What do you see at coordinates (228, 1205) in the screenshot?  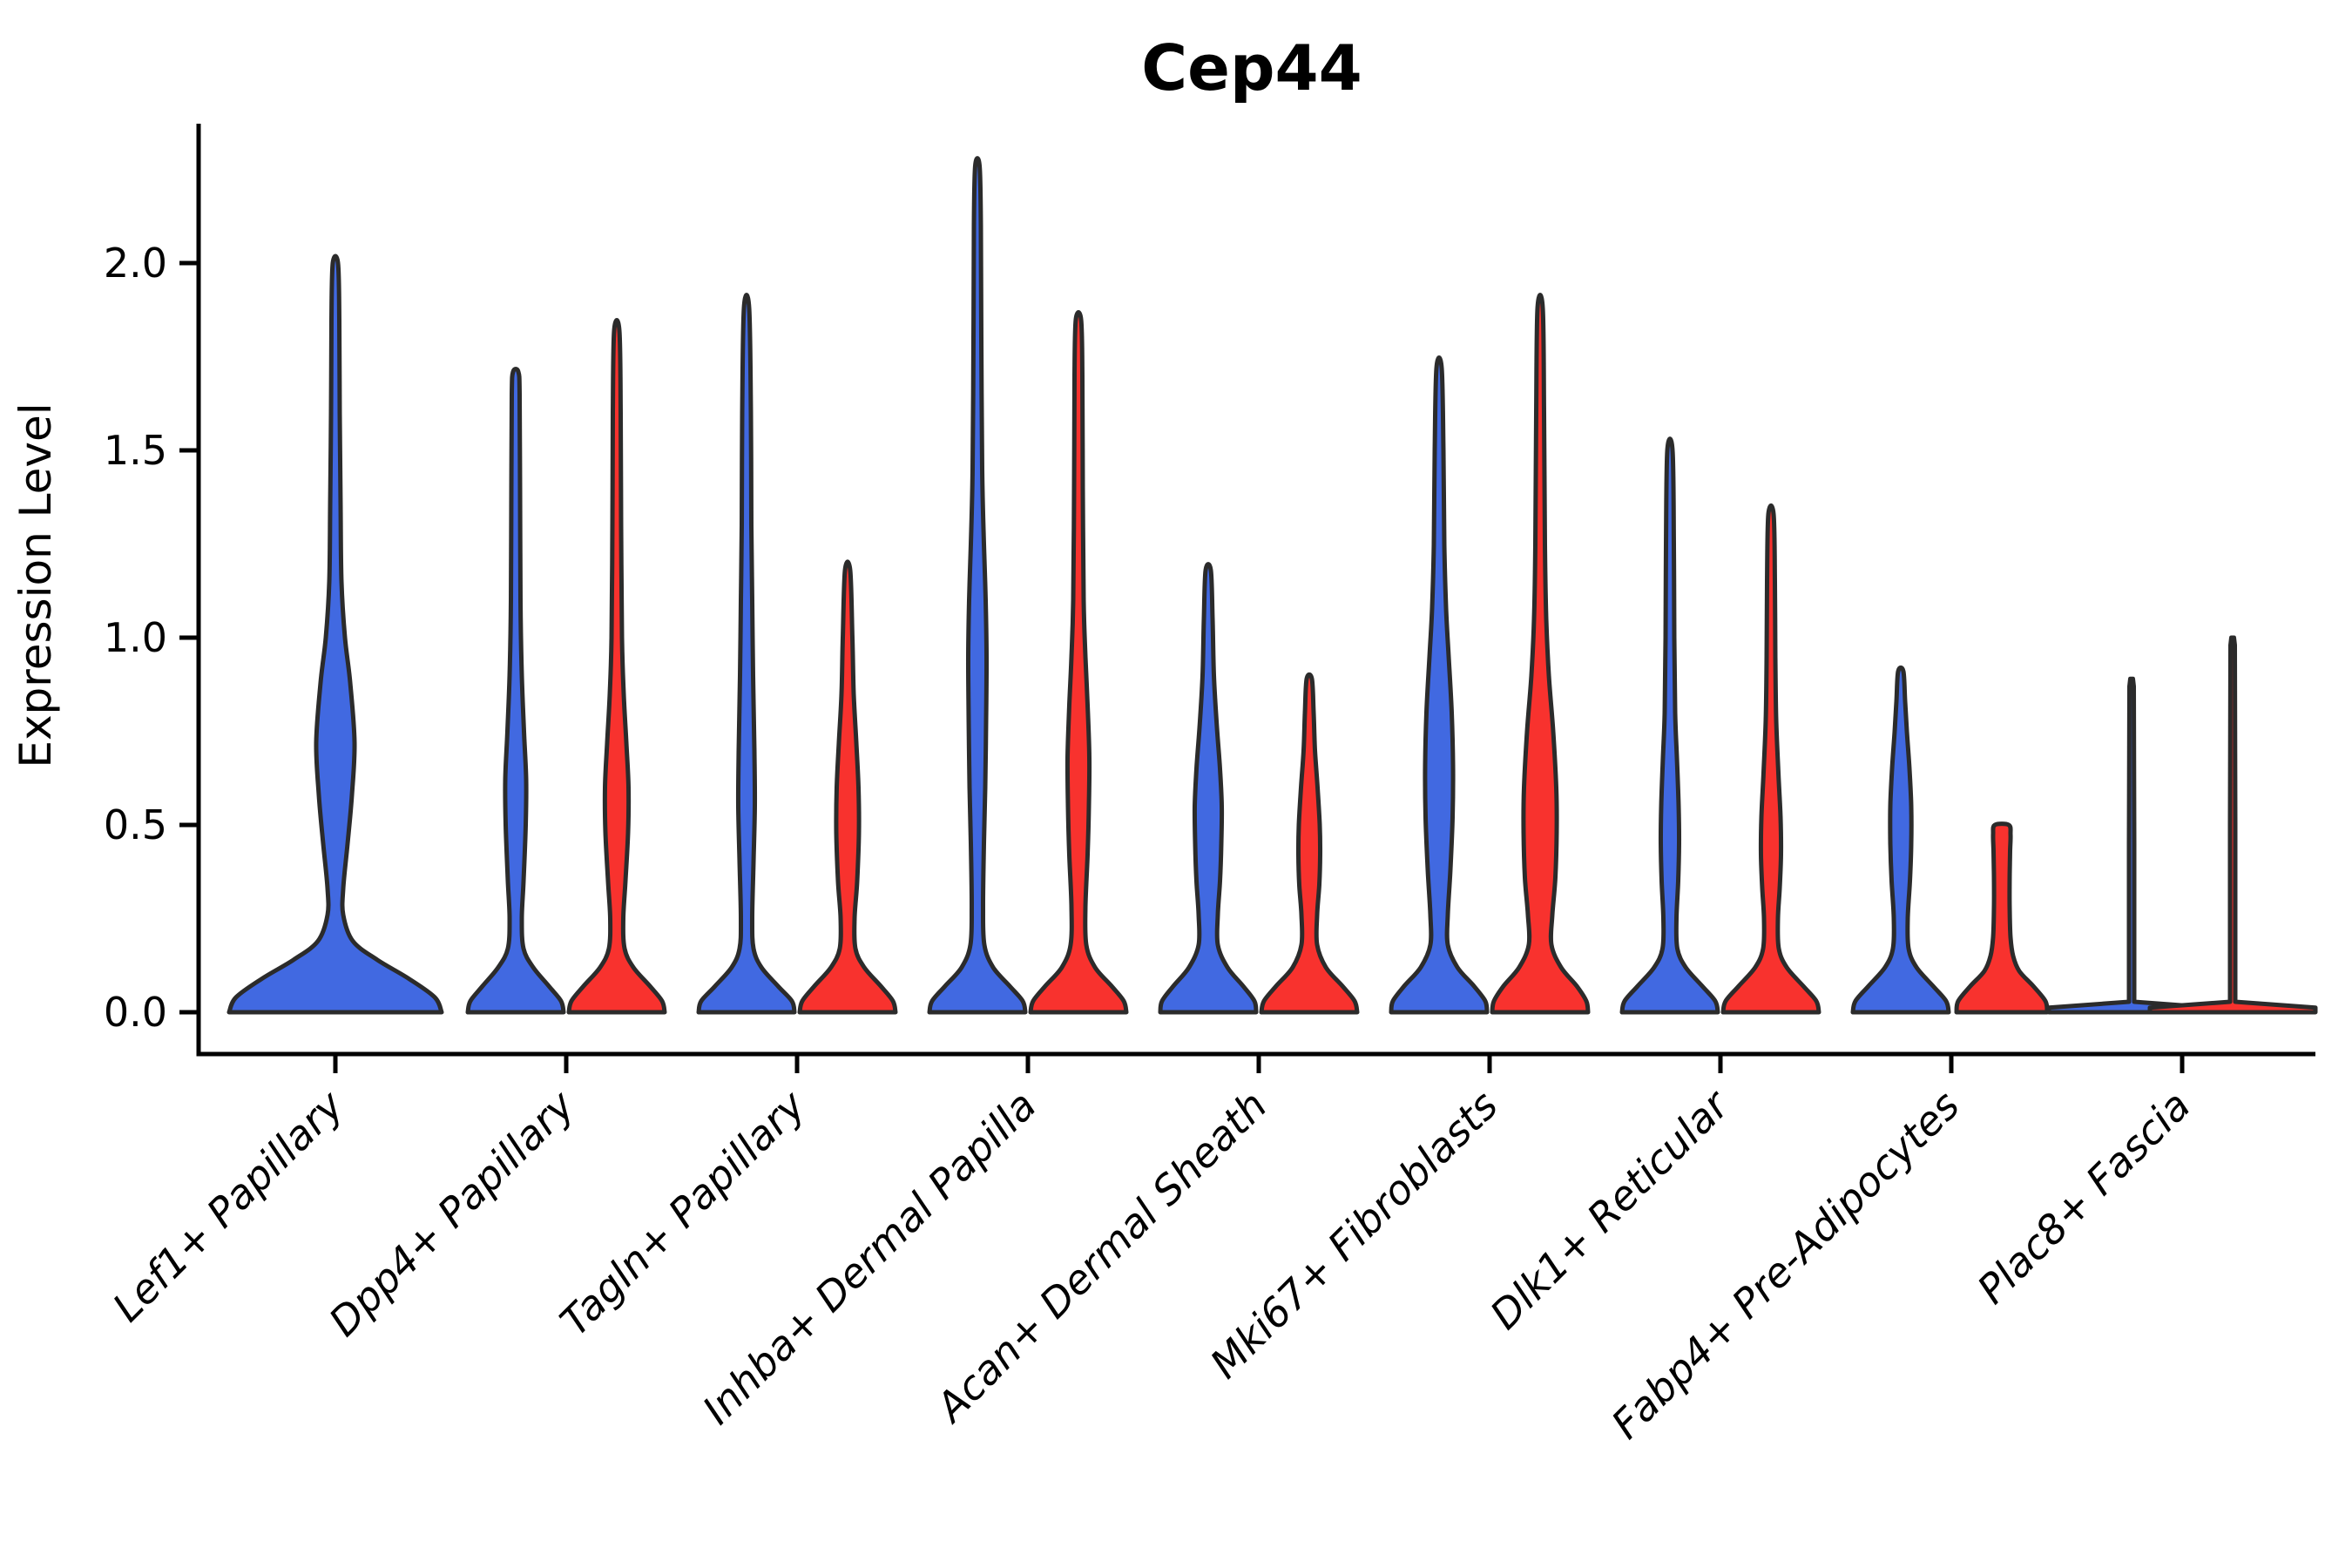 I see `x-tick-label: Lef1+ Papillary` at bounding box center [228, 1205].